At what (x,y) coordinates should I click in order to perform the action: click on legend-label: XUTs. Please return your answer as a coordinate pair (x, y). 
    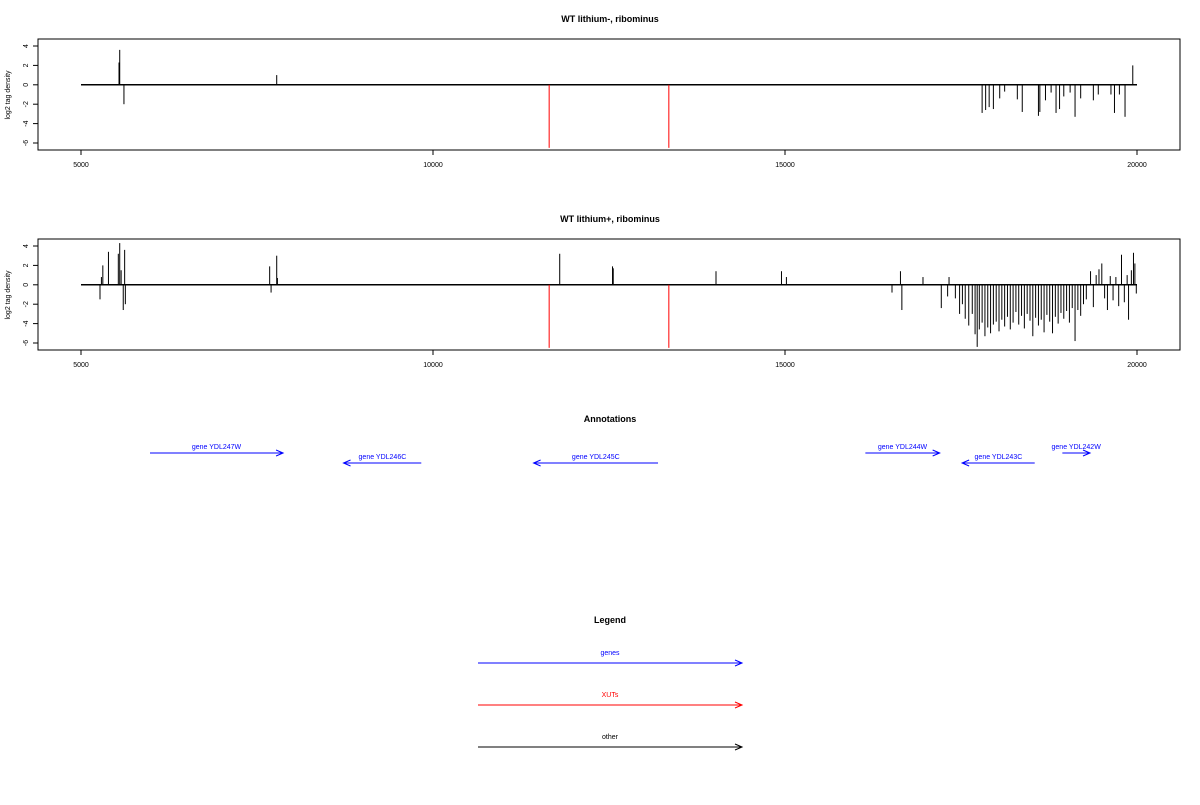
    Looking at the image, I should click on (610, 695).